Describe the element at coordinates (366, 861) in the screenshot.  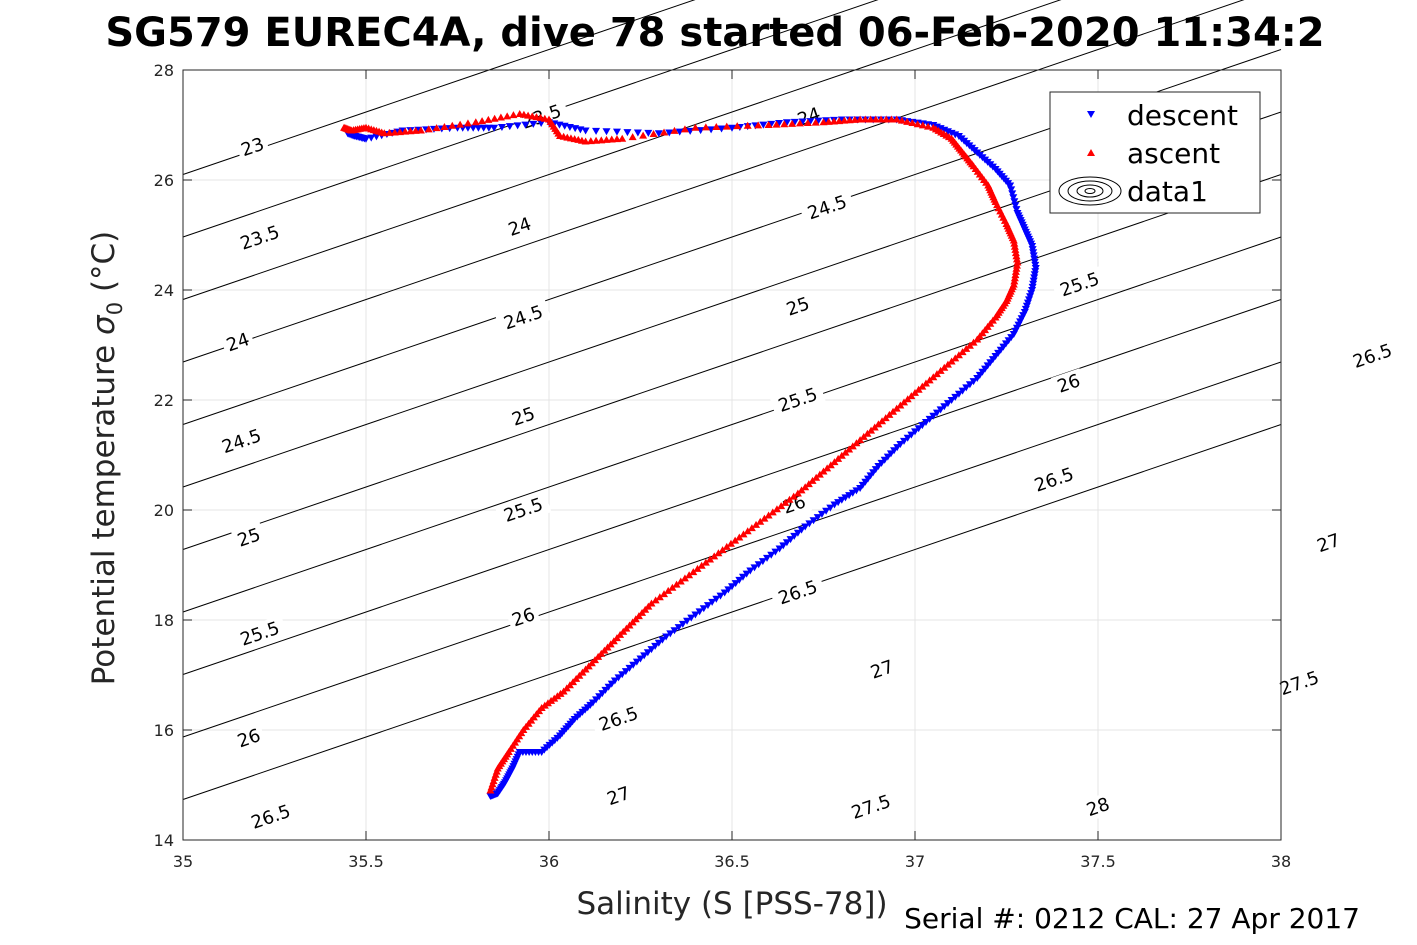
I see `x-tick-label: 35.5` at that location.